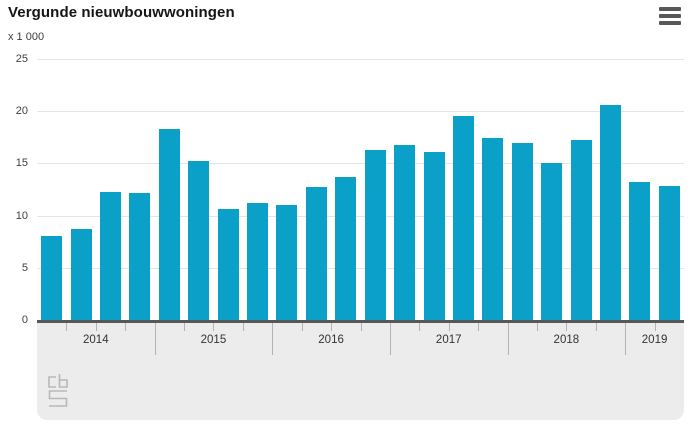  Describe the element at coordinates (331, 340) in the screenshot. I see `x-year-label: 2016` at that location.